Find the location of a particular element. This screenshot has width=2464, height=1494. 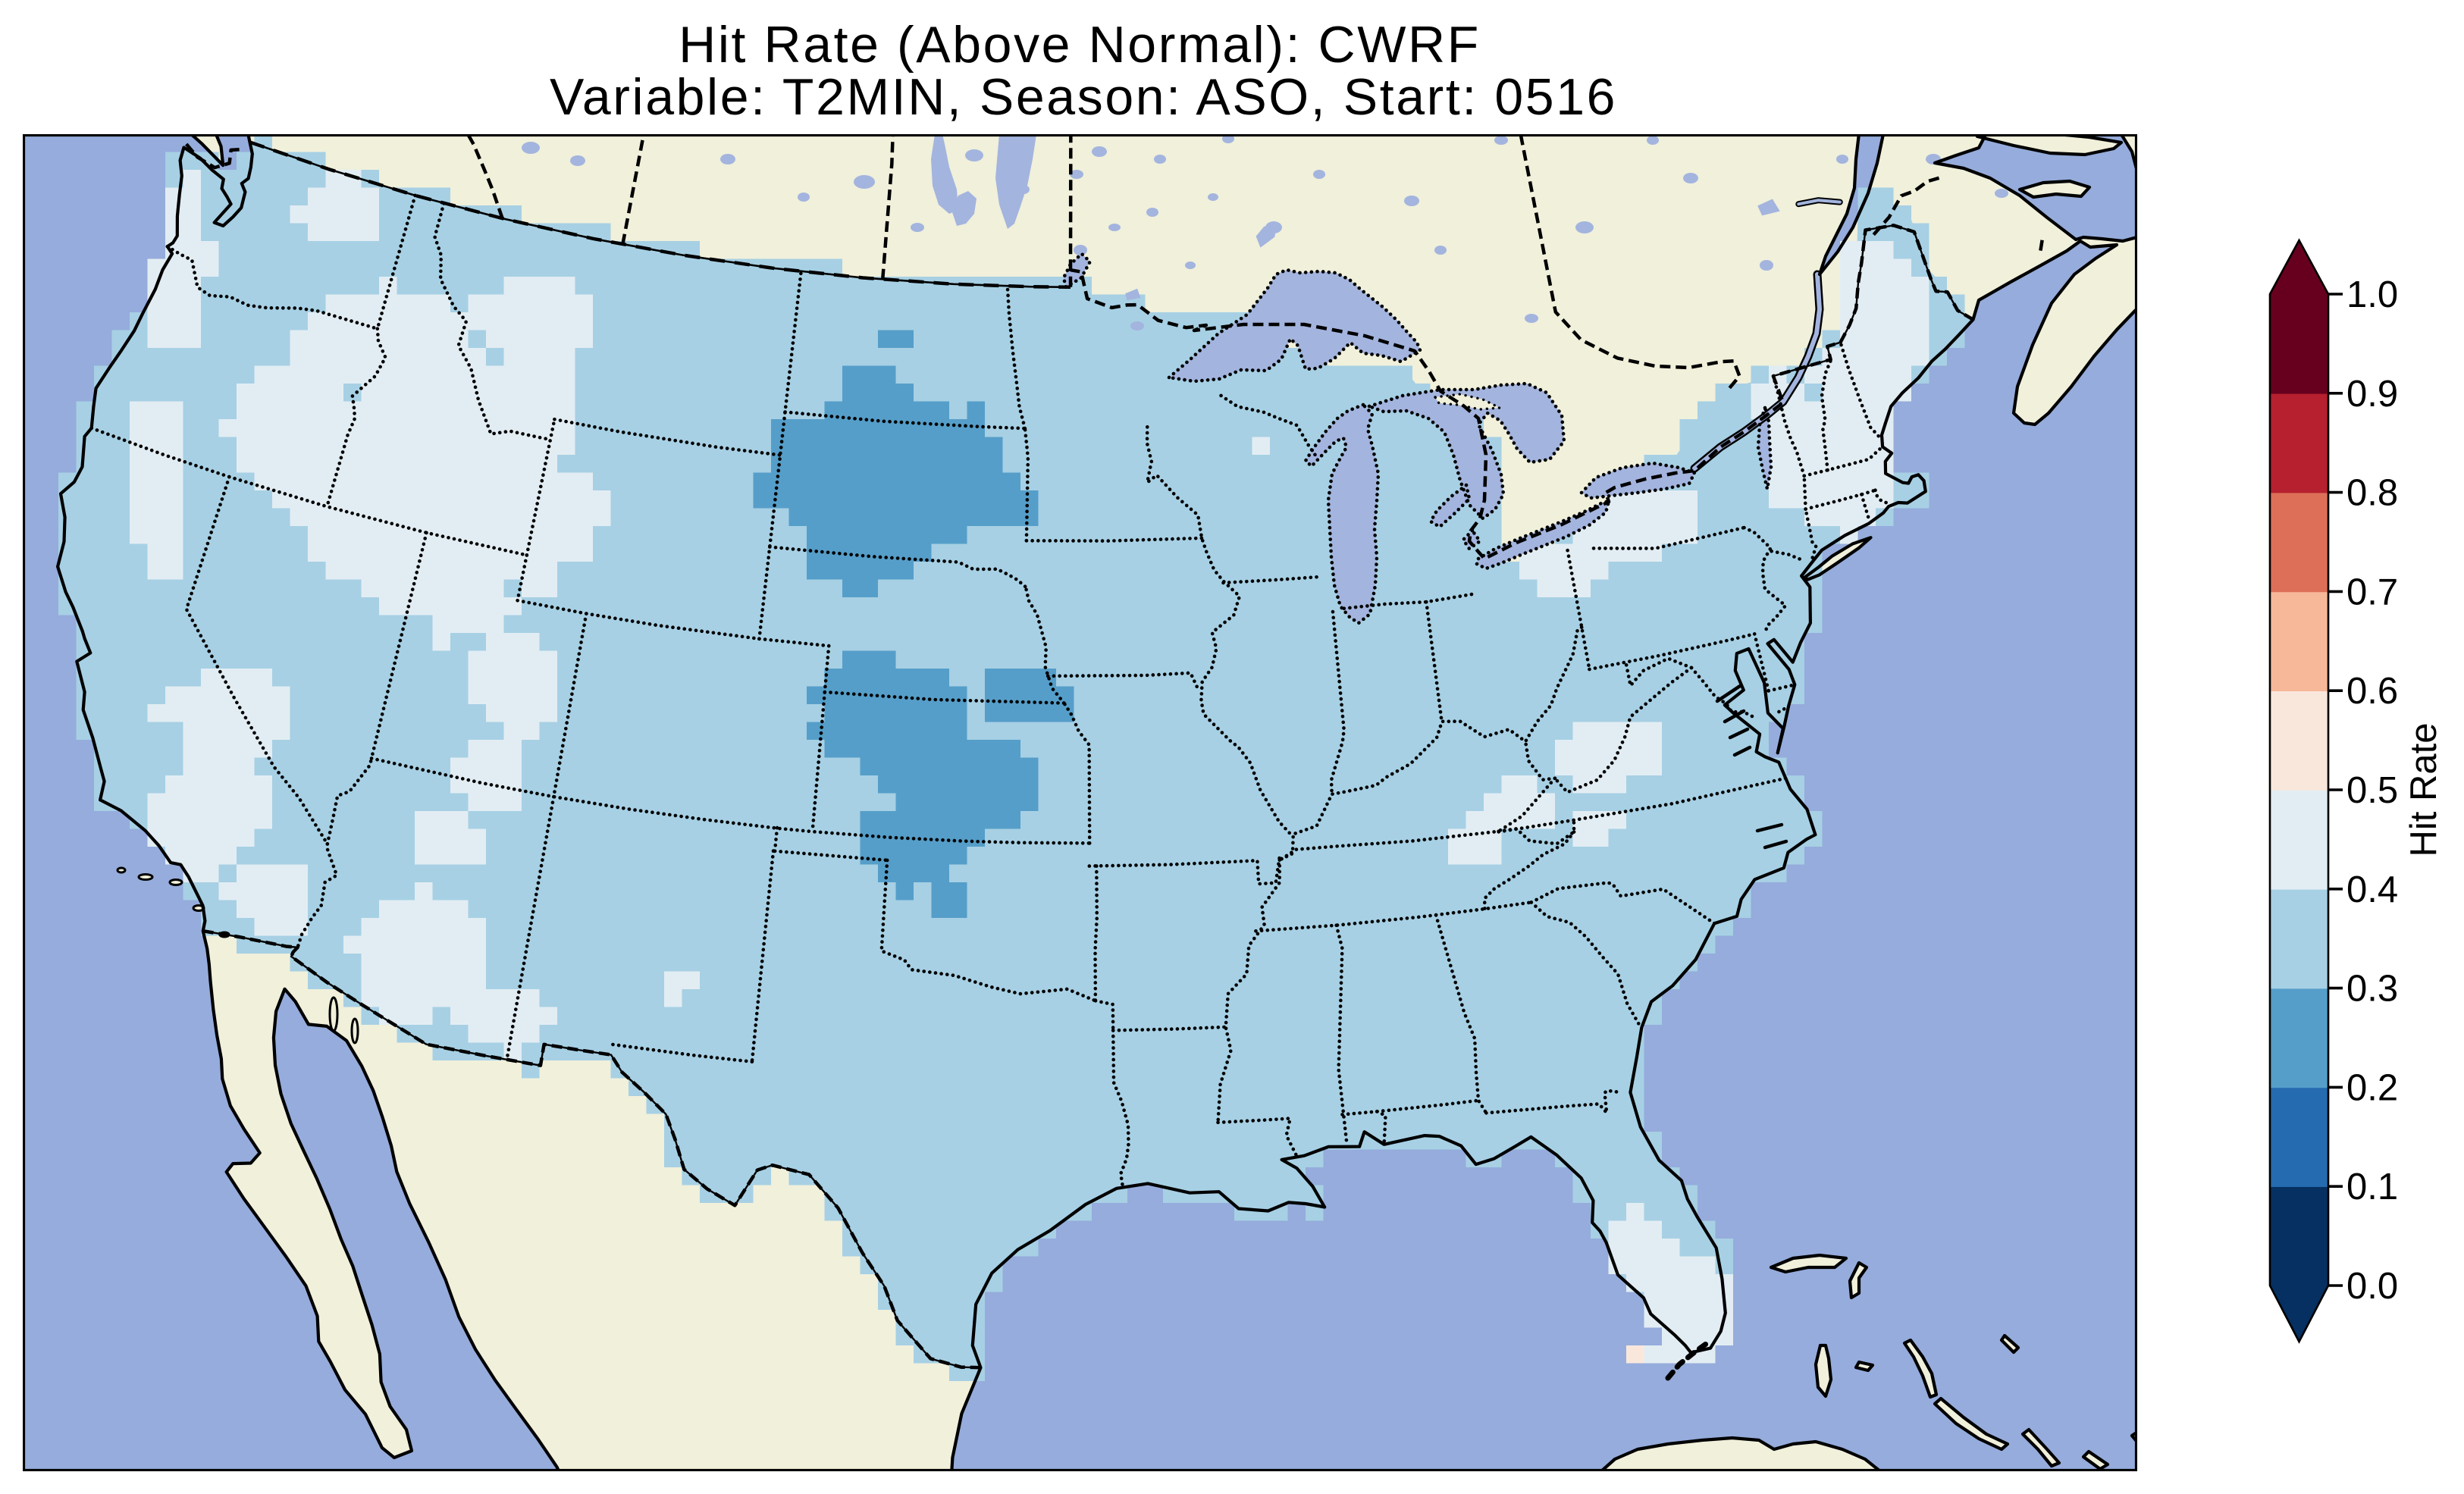

svg-text: 0.9 is located at coordinates (2372, 394).